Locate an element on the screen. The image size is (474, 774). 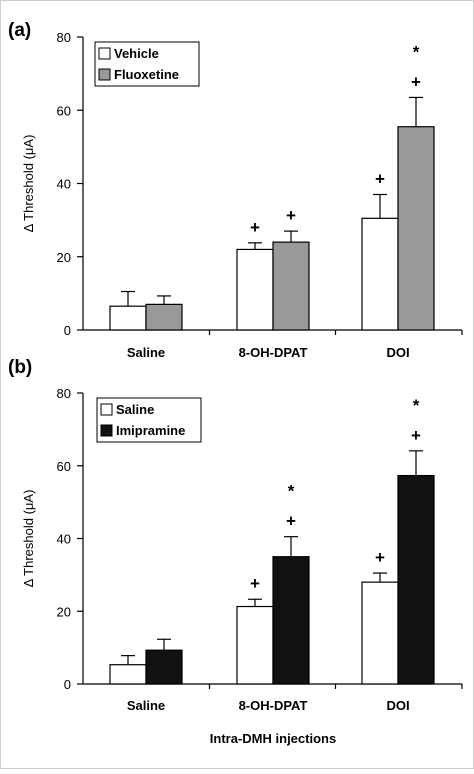
legend: Vehicle Fluoxetine is located at coordinates (147, 64).